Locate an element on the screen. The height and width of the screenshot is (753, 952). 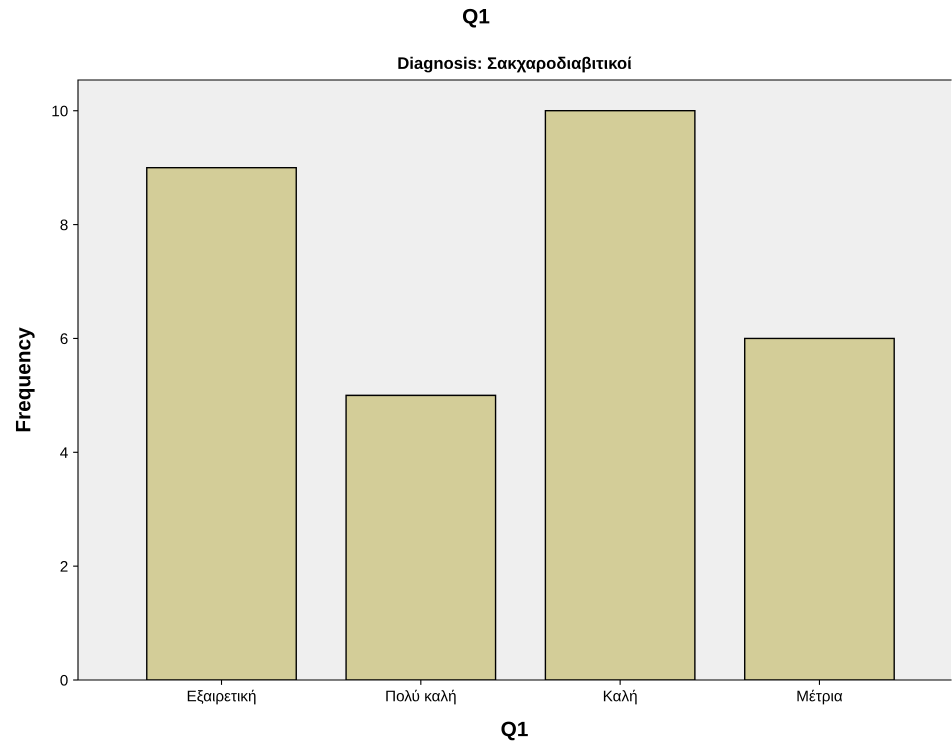
y-tick-label: 4 is located at coordinates (64, 452).